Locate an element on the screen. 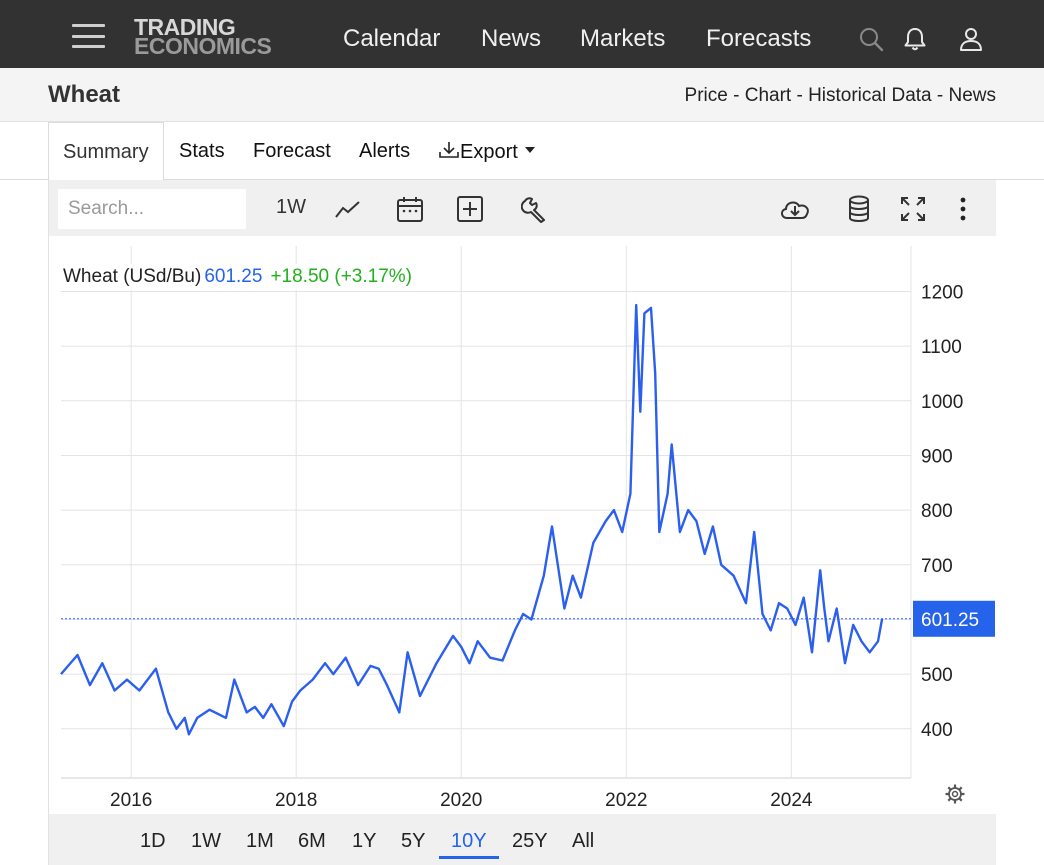  calendar-icon is located at coordinates (410, 209).